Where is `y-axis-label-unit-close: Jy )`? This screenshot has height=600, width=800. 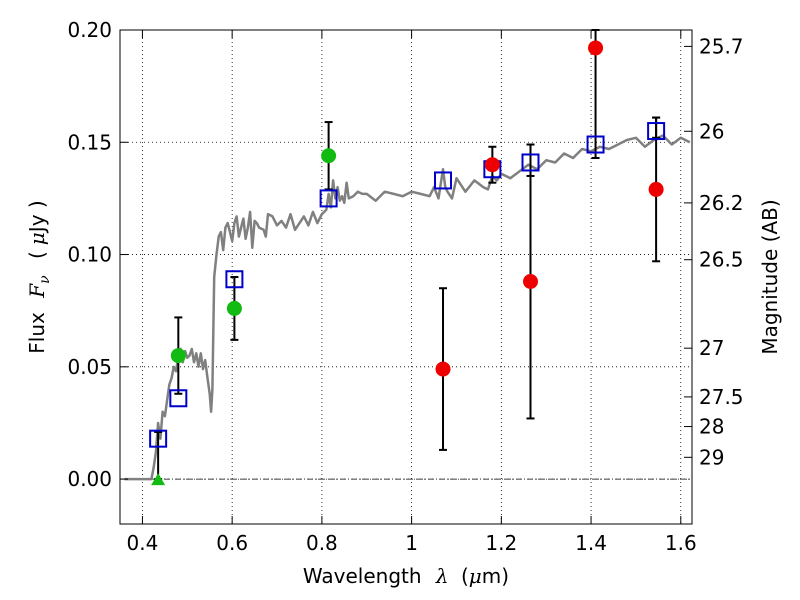
y-axis-label-unit-close: Jy ) is located at coordinates (37, 217).